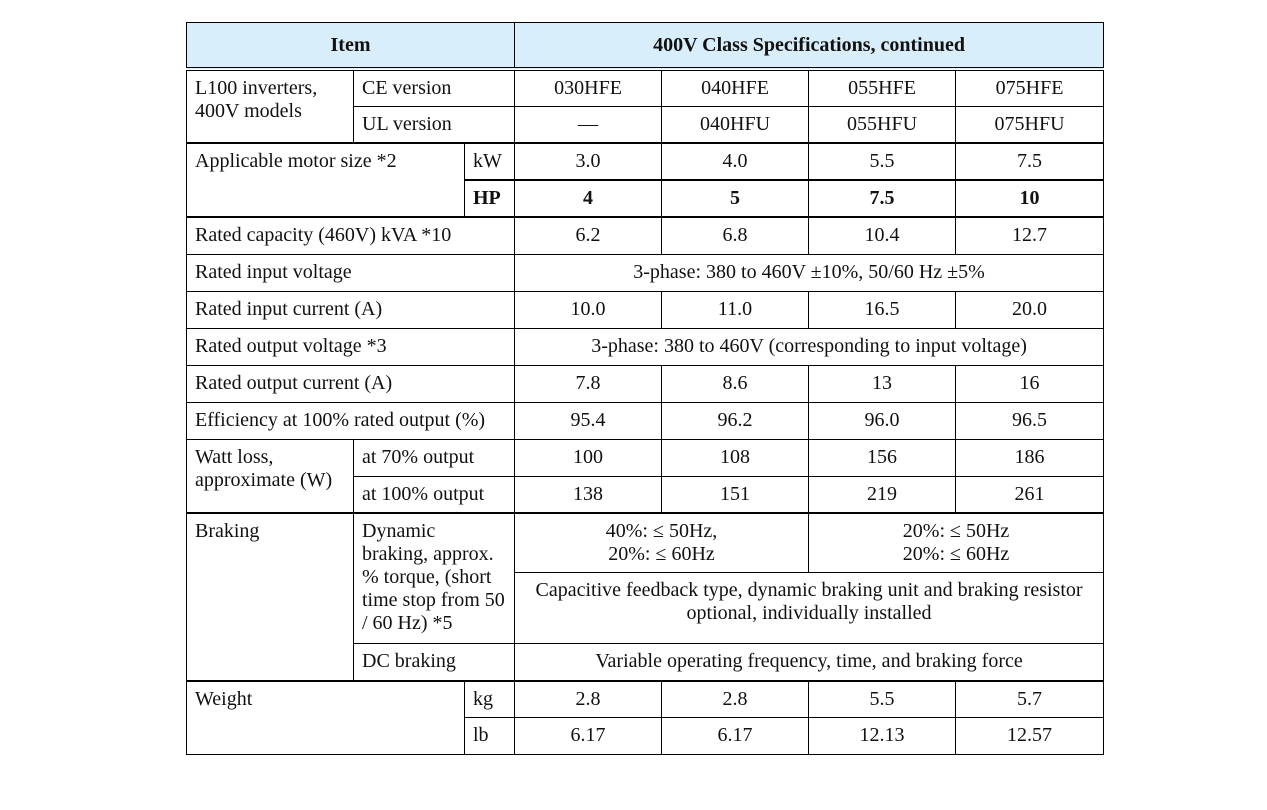 The width and height of the screenshot is (1267, 810). What do you see at coordinates (1030, 457) in the screenshot?
I see `watt-loss-70-value-4: 186` at bounding box center [1030, 457].